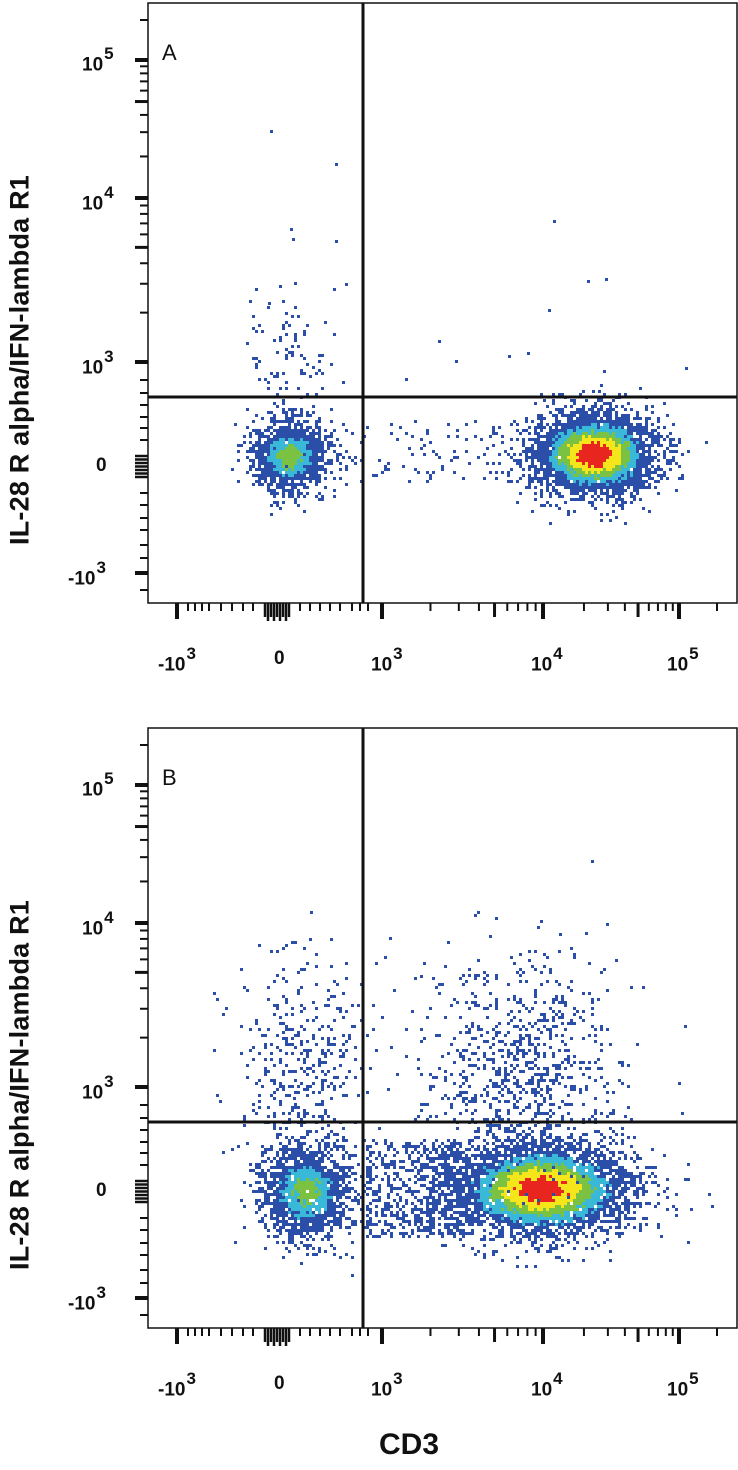  Describe the element at coordinates (169, 52) in the screenshot. I see `panel-letter: A` at that location.